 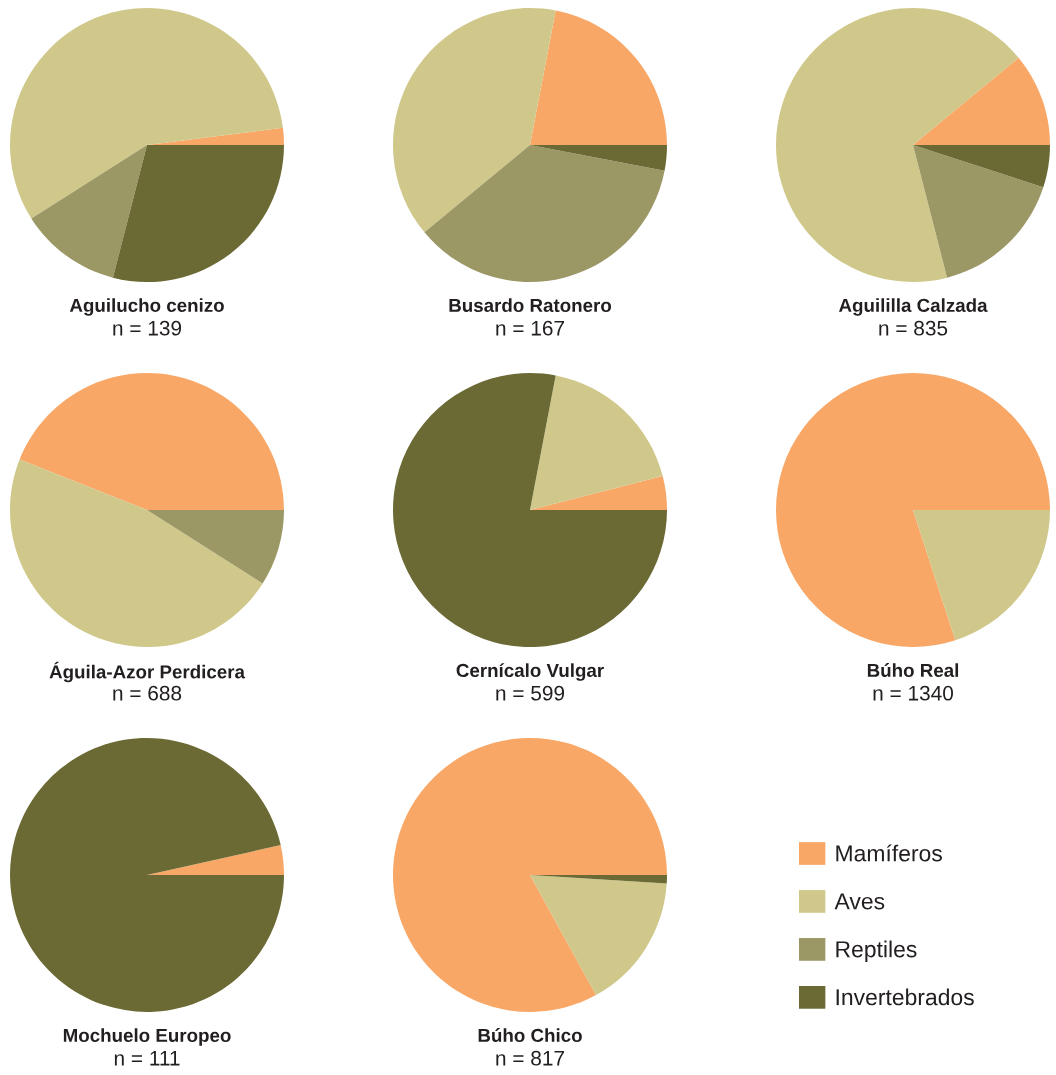 I want to click on legend-label: Reptiles, so click(x=876, y=951).